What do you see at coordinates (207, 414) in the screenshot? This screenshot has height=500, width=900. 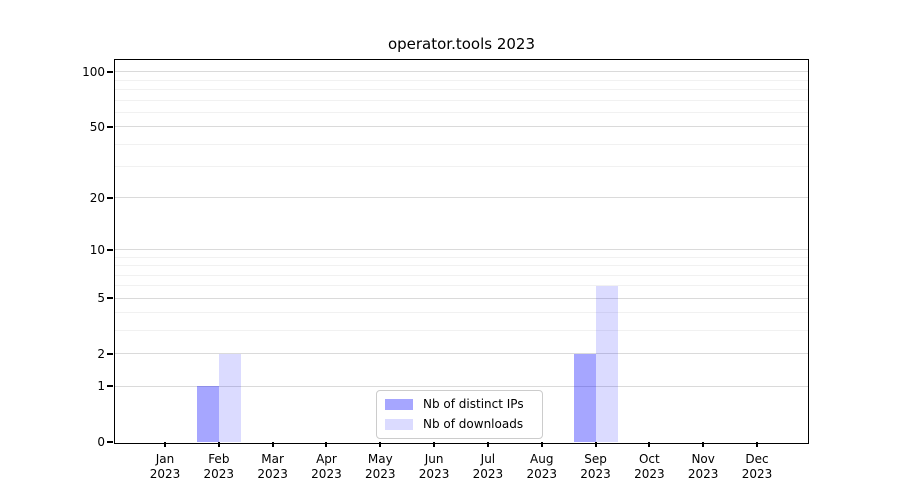 I see `bar-nb-of-distinct-ips-feb-2023` at bounding box center [207, 414].